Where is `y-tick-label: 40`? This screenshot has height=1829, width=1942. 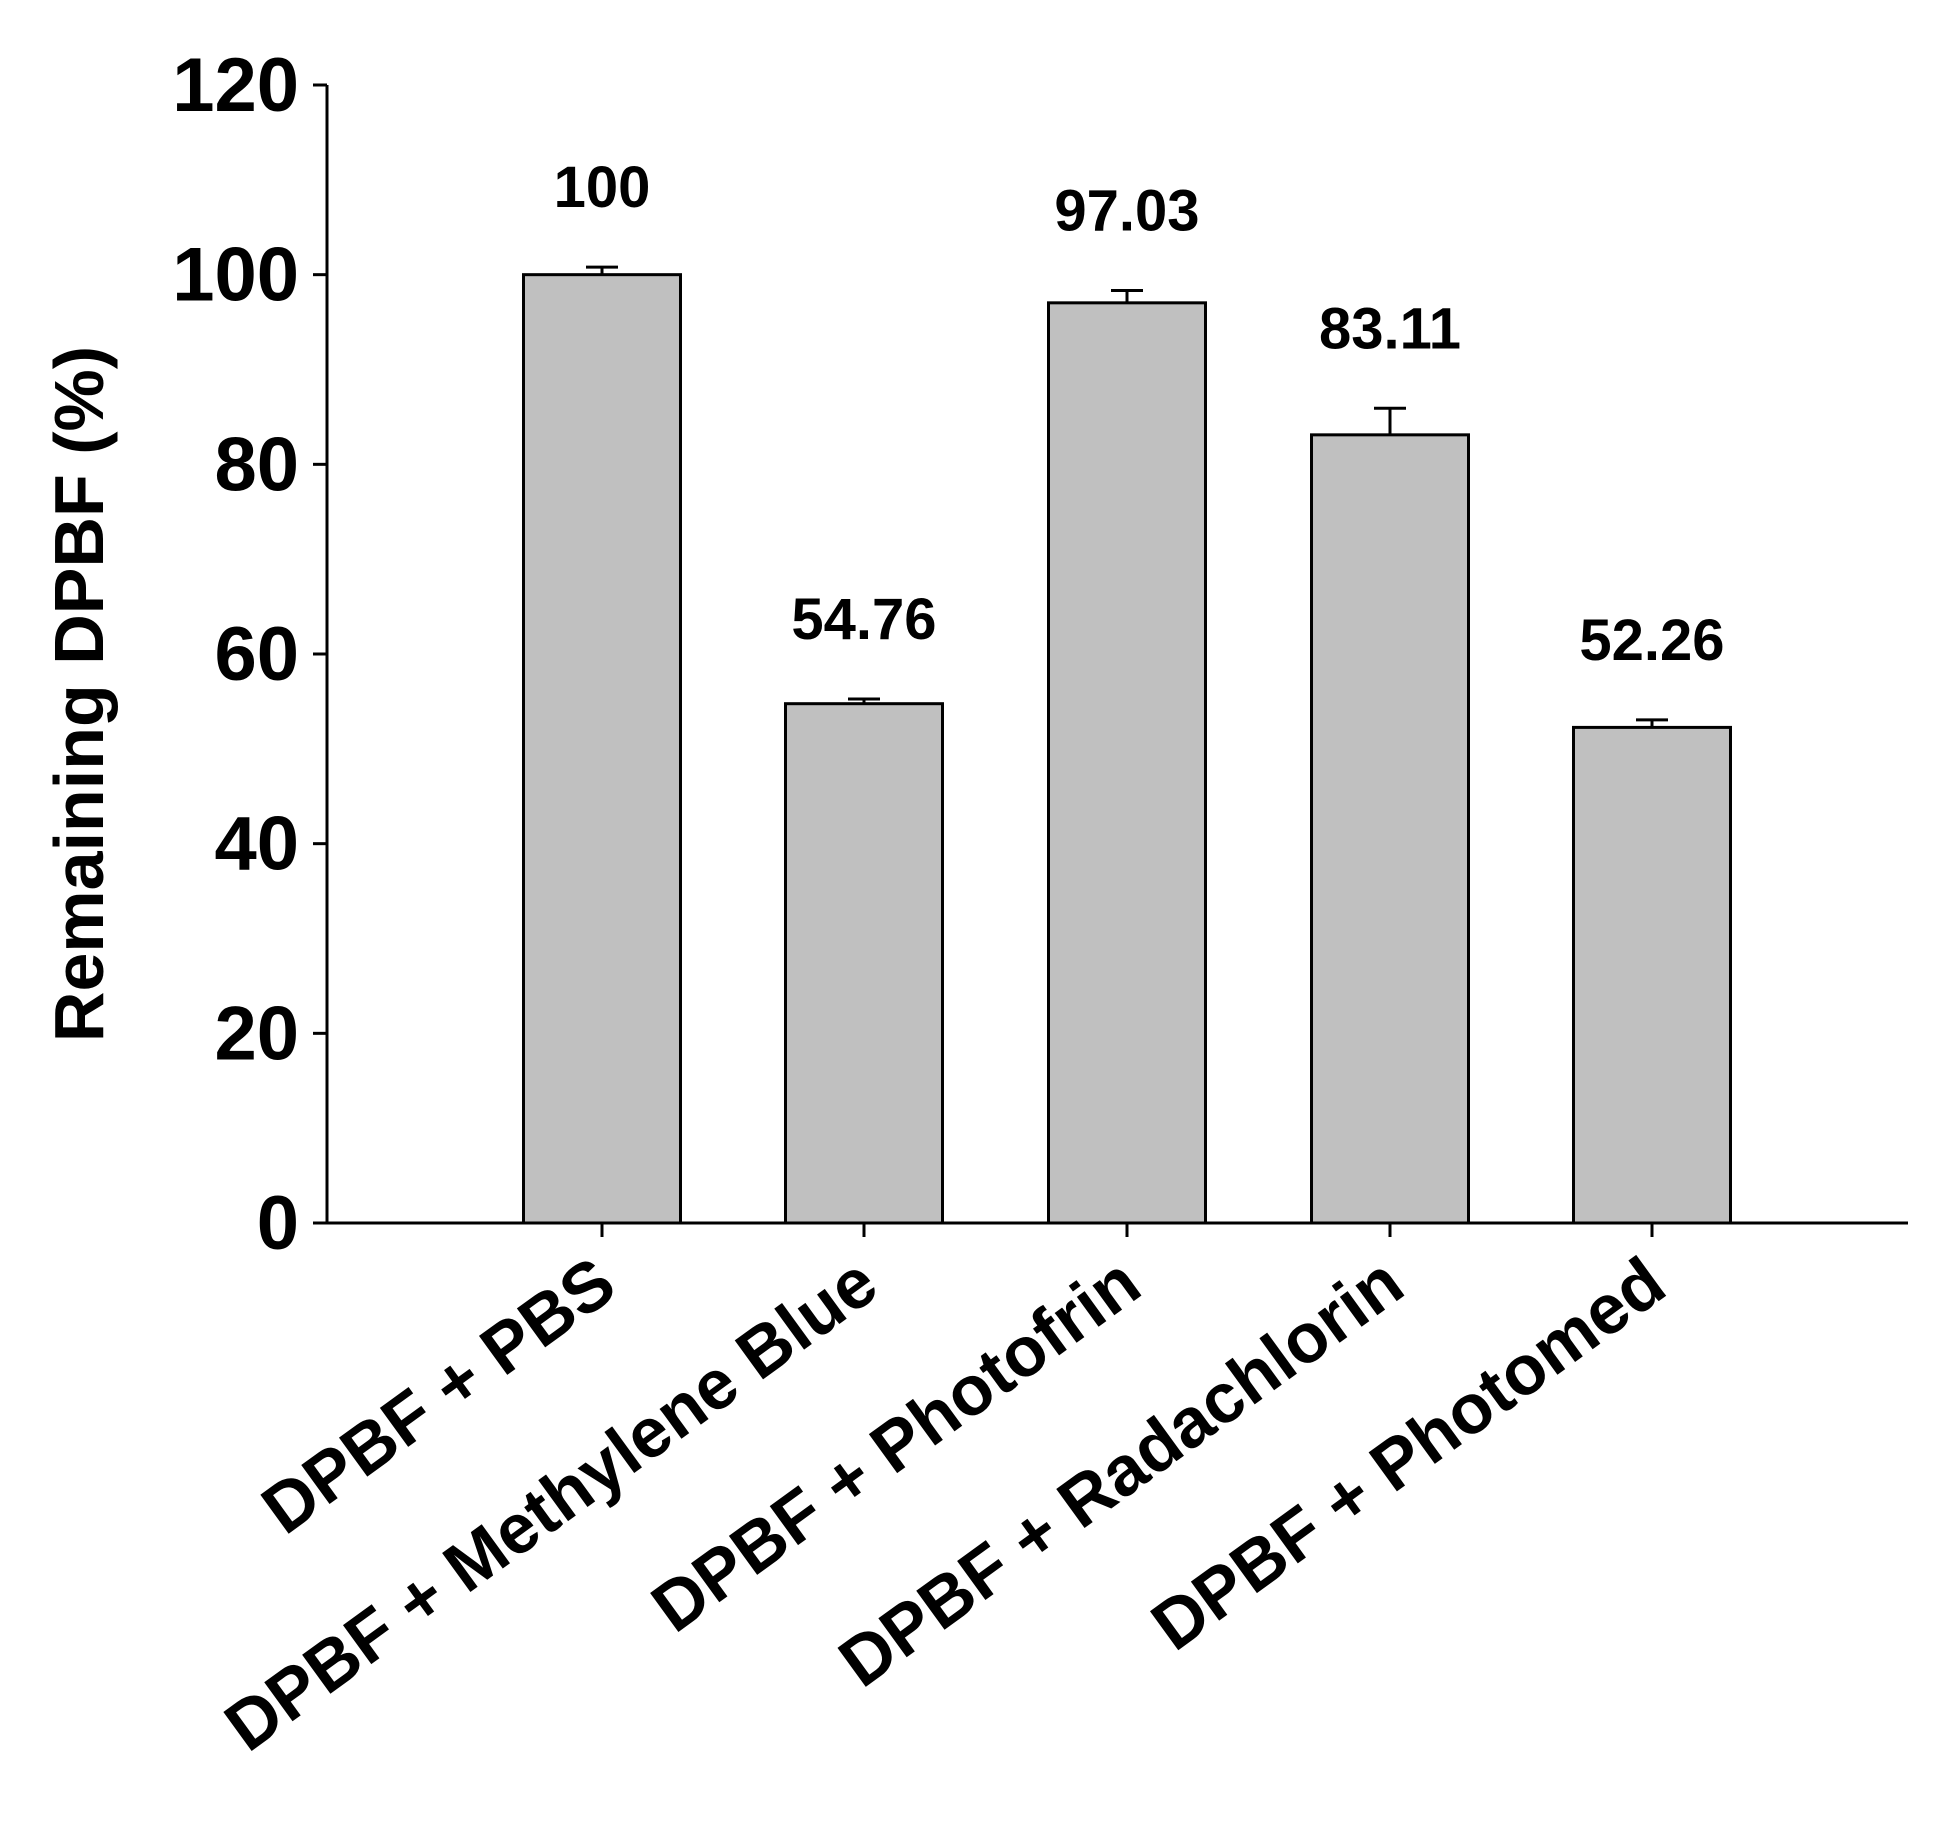
y-tick-label: 40 is located at coordinates (256, 844).